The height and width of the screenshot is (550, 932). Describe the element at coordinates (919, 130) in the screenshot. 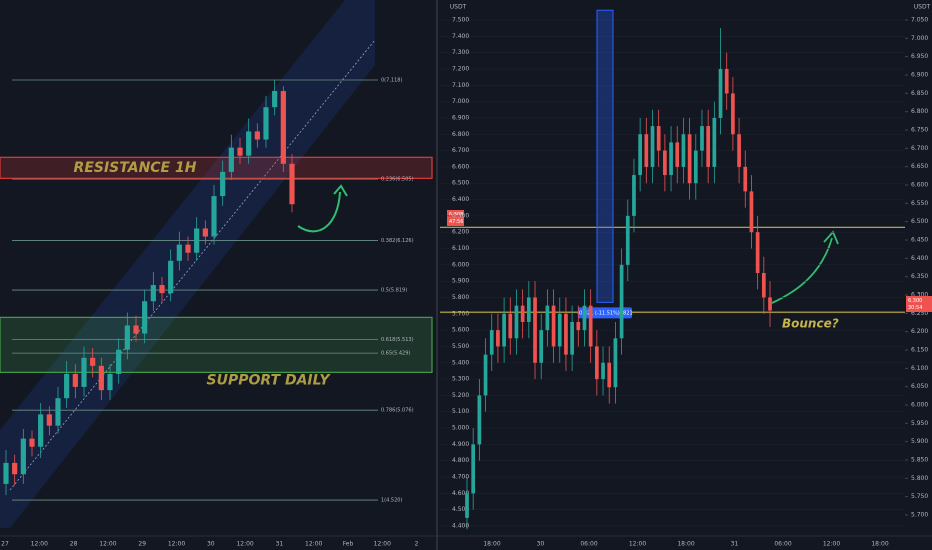

I see `y2-tick-label: 6.750` at that location.